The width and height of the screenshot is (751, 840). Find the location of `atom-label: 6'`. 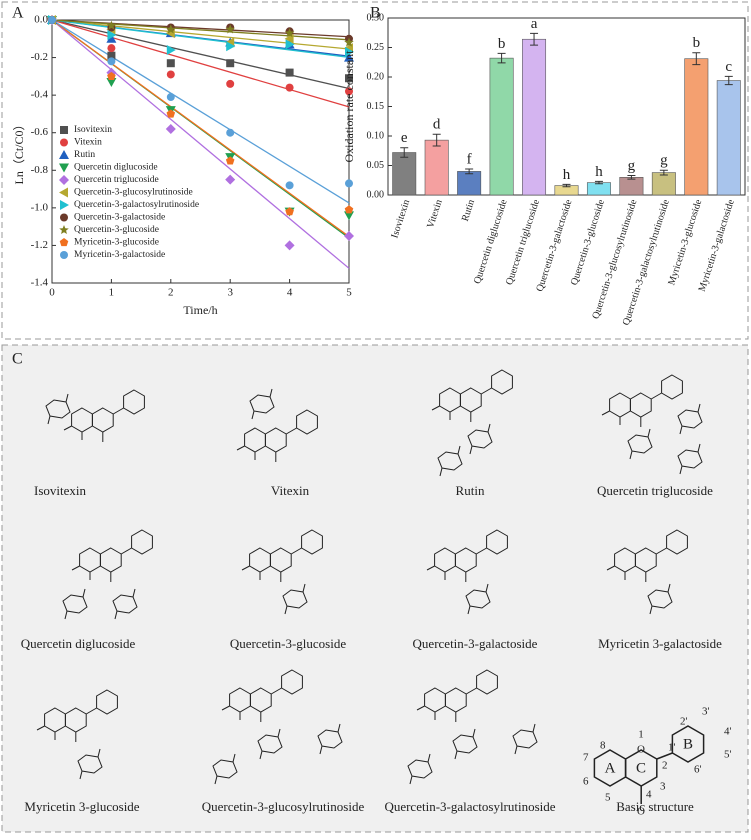

atom-label: 6' is located at coordinates (698, 770).